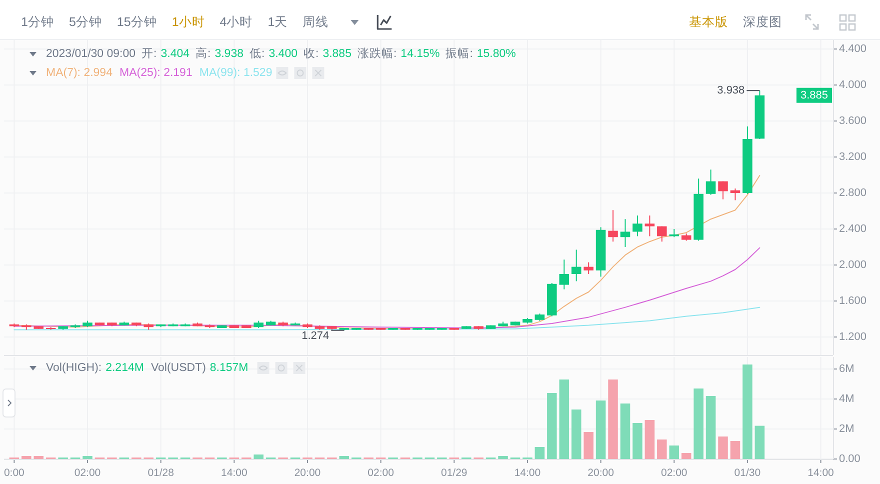  What do you see at coordinates (91, 54) in the screenshot?
I see `text: 2023/01/30 09:00` at bounding box center [91, 54].